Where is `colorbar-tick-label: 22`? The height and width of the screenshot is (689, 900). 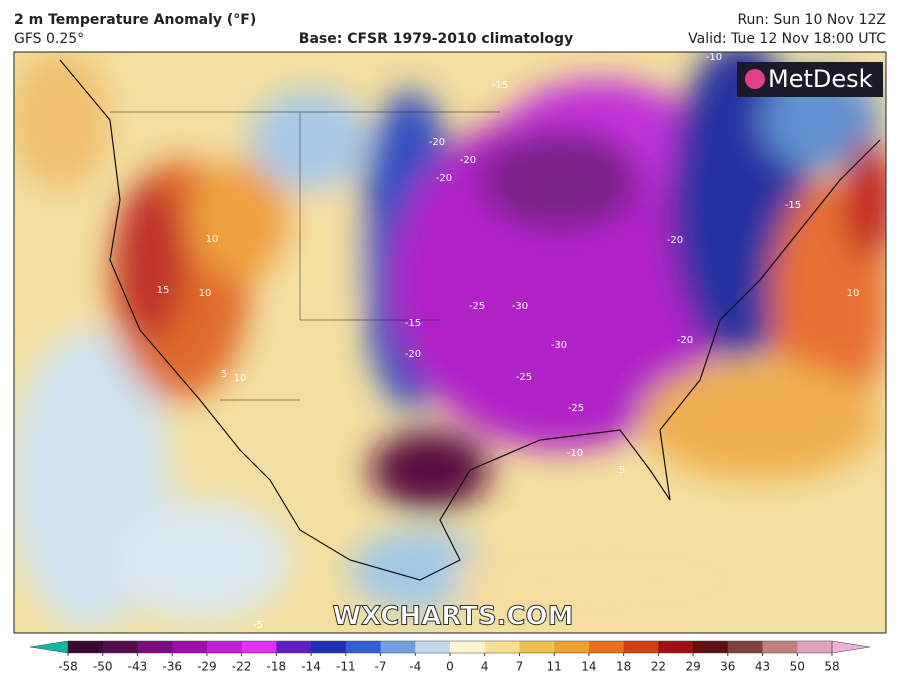
colorbar-tick-label: 22 is located at coordinates (658, 667).